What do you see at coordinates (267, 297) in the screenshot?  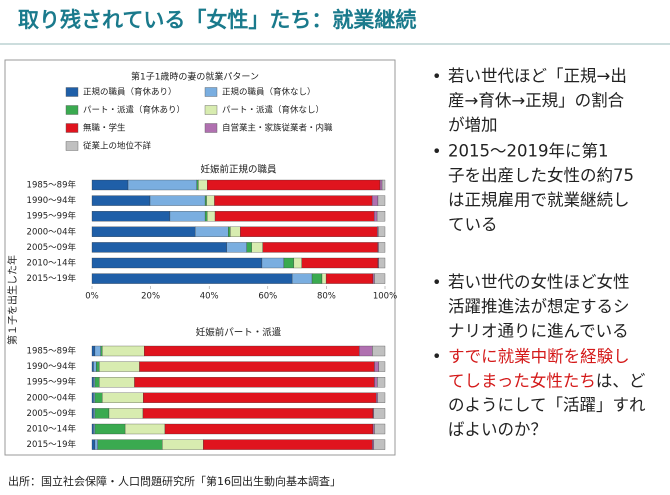 I see `x-tick-label: 60%` at bounding box center [267, 297].